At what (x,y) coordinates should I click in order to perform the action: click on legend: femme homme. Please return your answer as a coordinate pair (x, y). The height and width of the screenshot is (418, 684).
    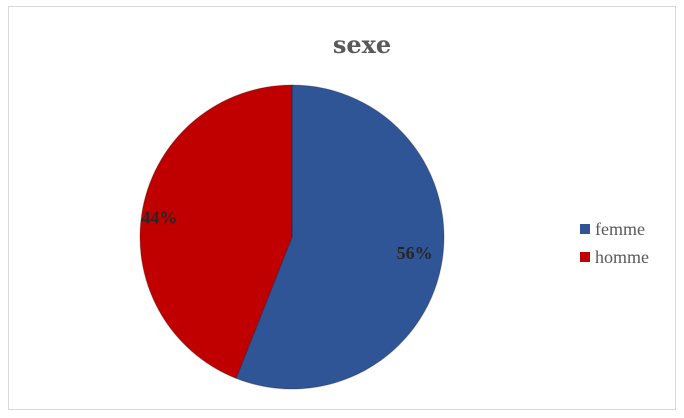
    Looking at the image, I should click on (614, 243).